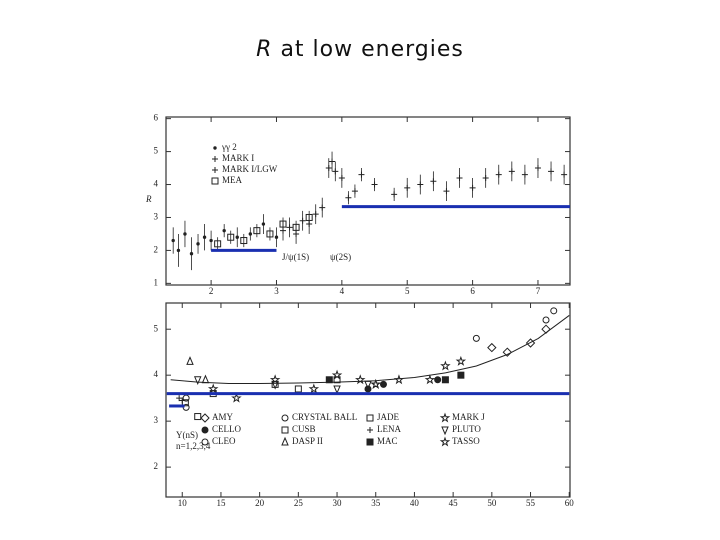 The width and height of the screenshot is (720, 540). Describe the element at coordinates (472, 291) in the screenshot. I see `x-tick-label: 6` at that location.